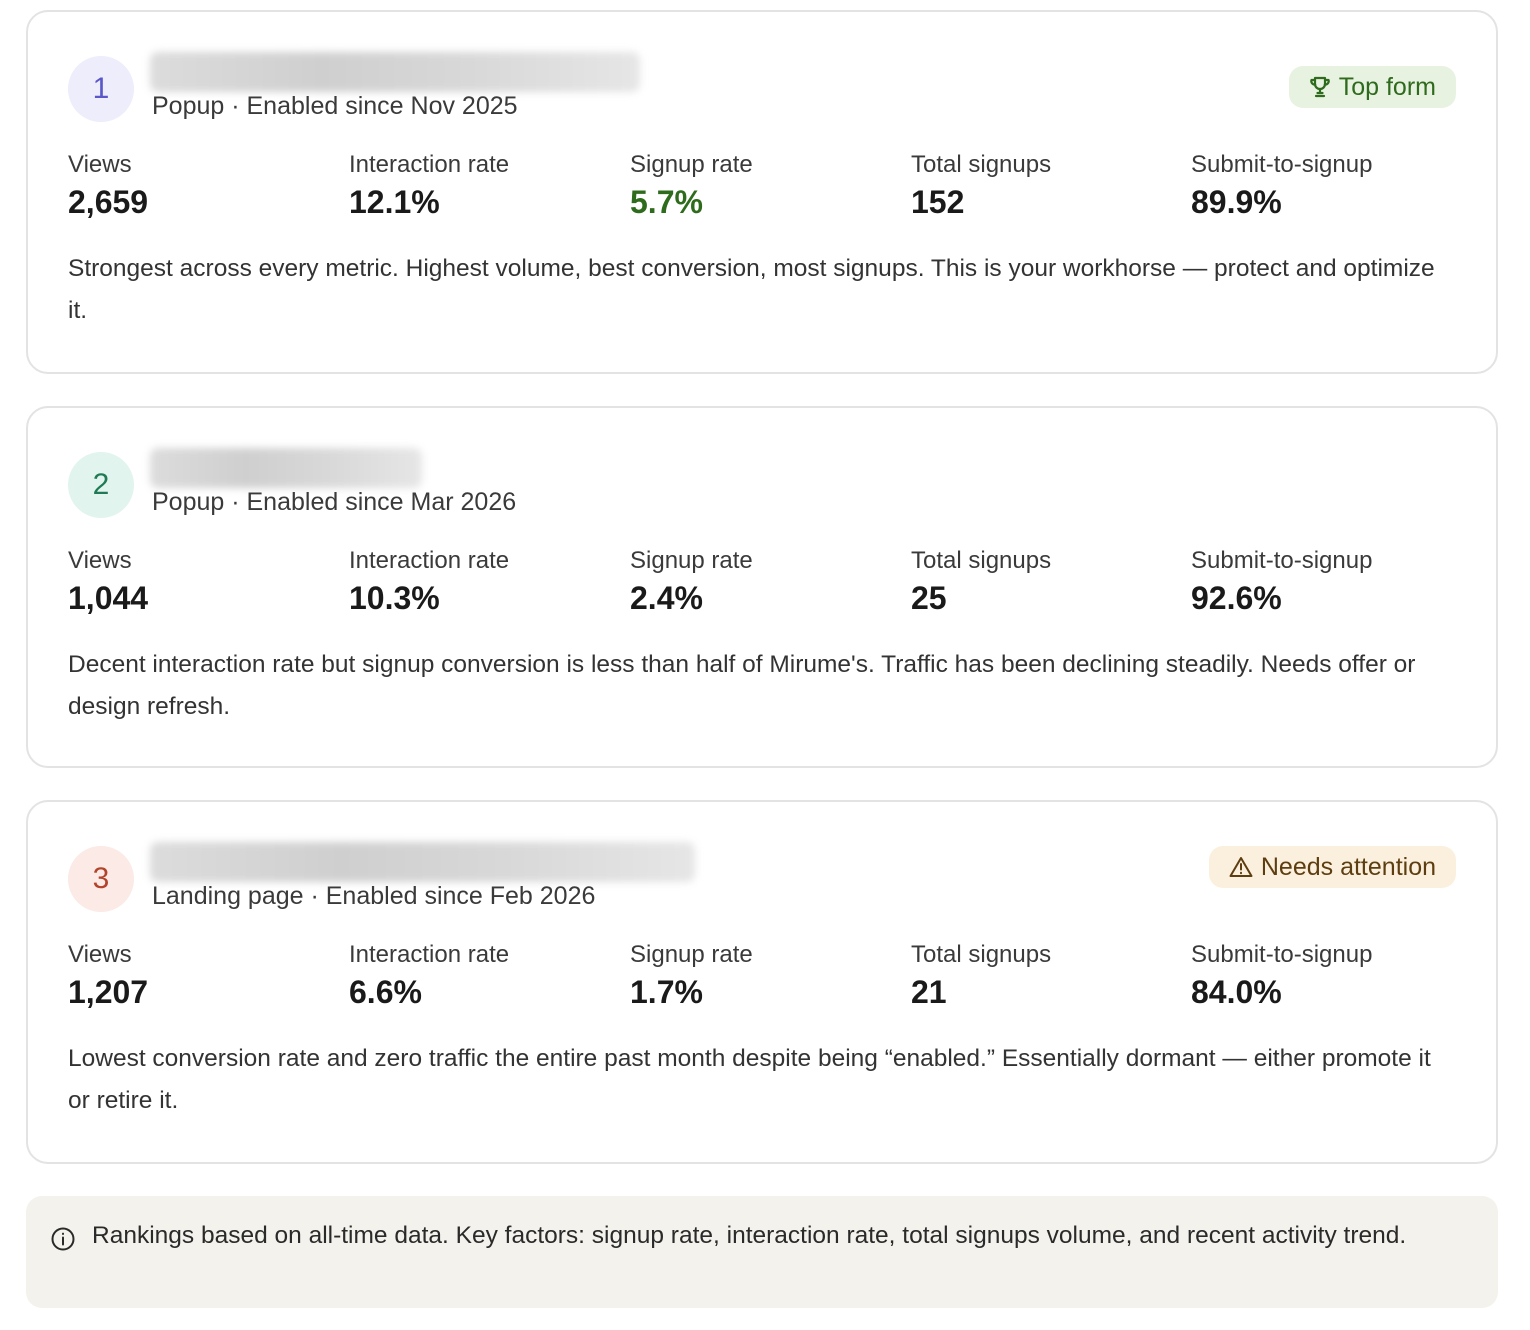  What do you see at coordinates (394, 598) in the screenshot?
I see `metric-value: 10.3%` at bounding box center [394, 598].